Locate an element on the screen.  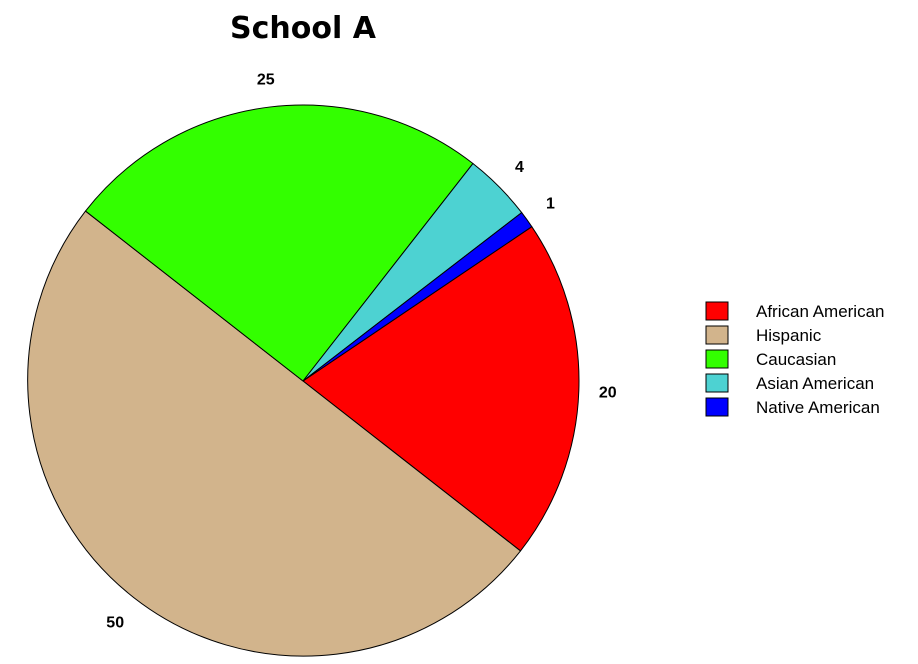
slice-label-asian-american: 4 is located at coordinates (519, 167).